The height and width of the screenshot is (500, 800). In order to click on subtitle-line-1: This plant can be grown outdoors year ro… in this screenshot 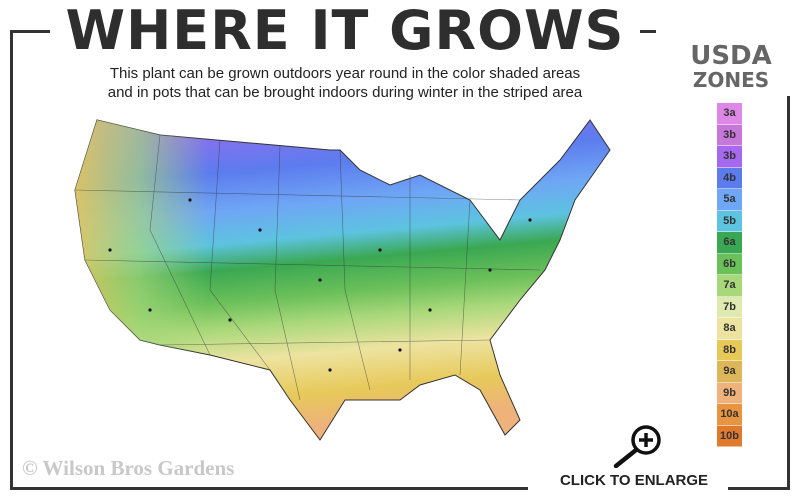, I will do `click(345, 73)`.